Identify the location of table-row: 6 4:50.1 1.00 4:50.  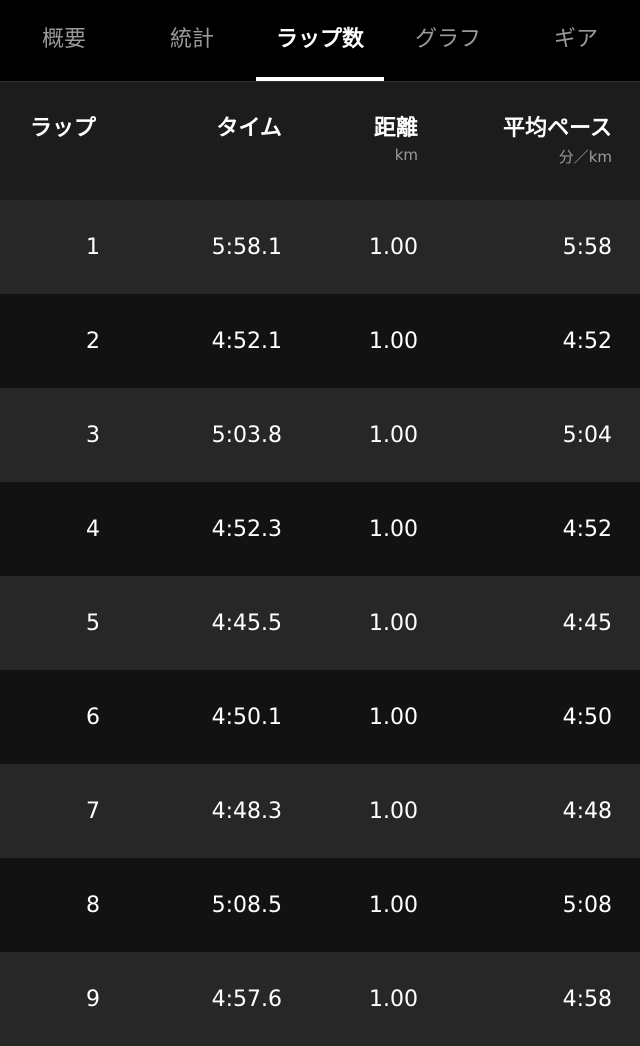
(320, 717).